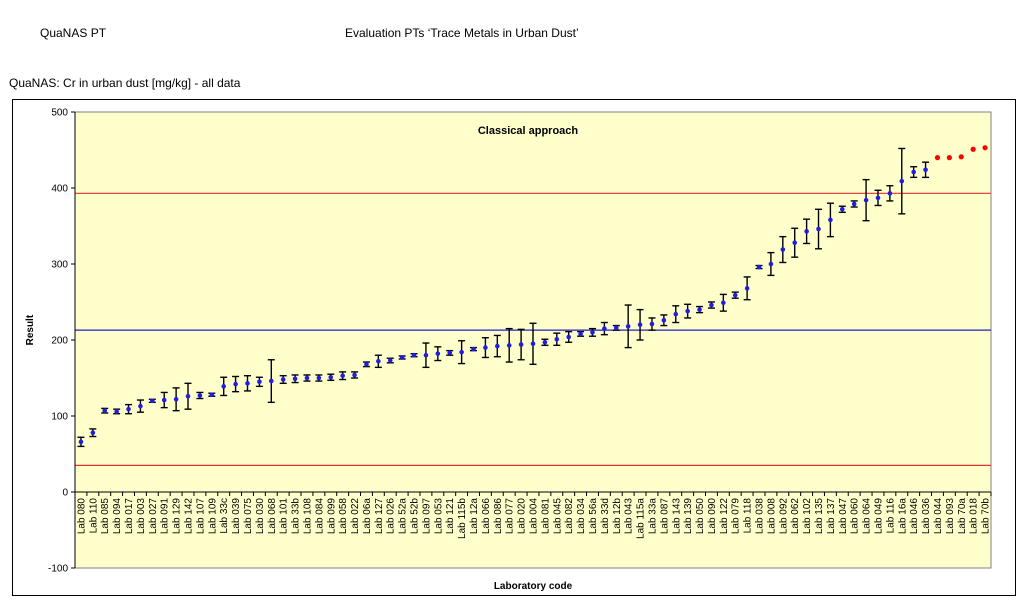 This screenshot has height=602, width=1024. Describe the element at coordinates (831, 516) in the screenshot. I see `x-tick-label: Lab 137` at that location.